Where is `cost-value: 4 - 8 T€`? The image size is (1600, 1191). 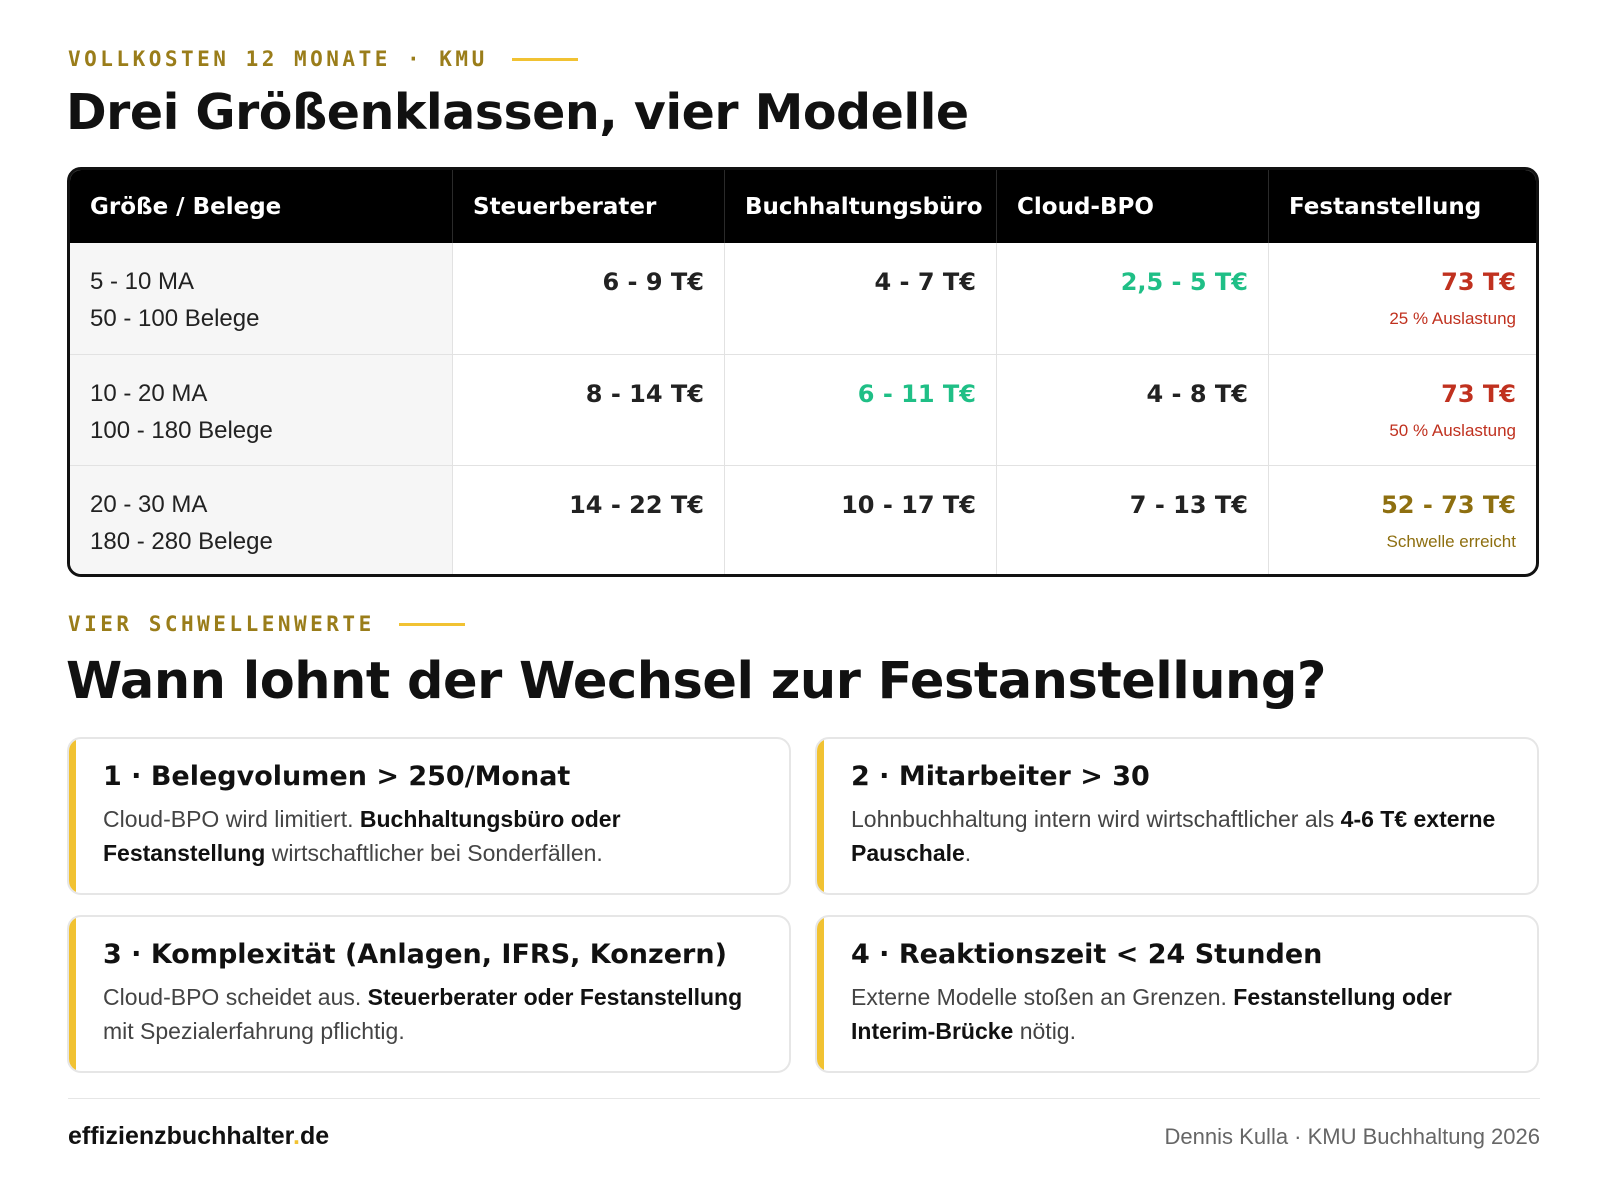 cost-value: 4 - 8 T€ is located at coordinates (1197, 394).